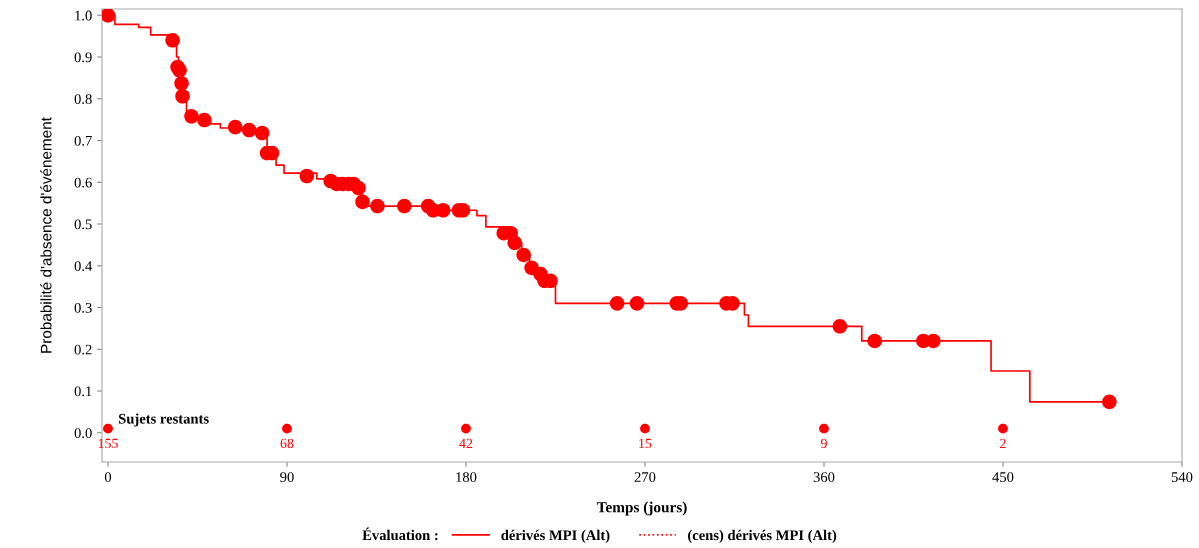  I want to click on annotation: 9, so click(823, 443).